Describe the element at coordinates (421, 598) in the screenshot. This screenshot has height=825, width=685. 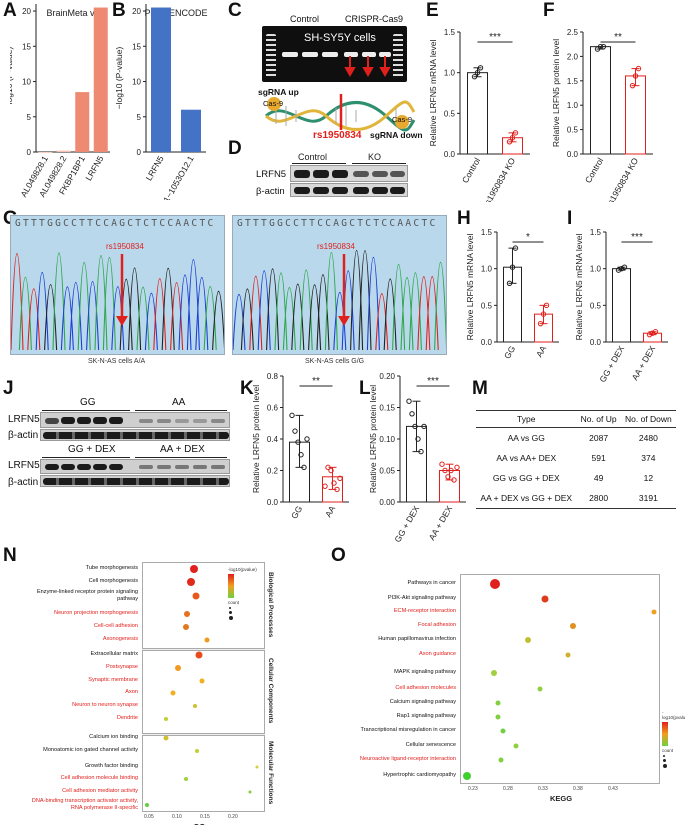
I see `enrichment-term-label: PI3K-Akt signaling pathway` at that location.